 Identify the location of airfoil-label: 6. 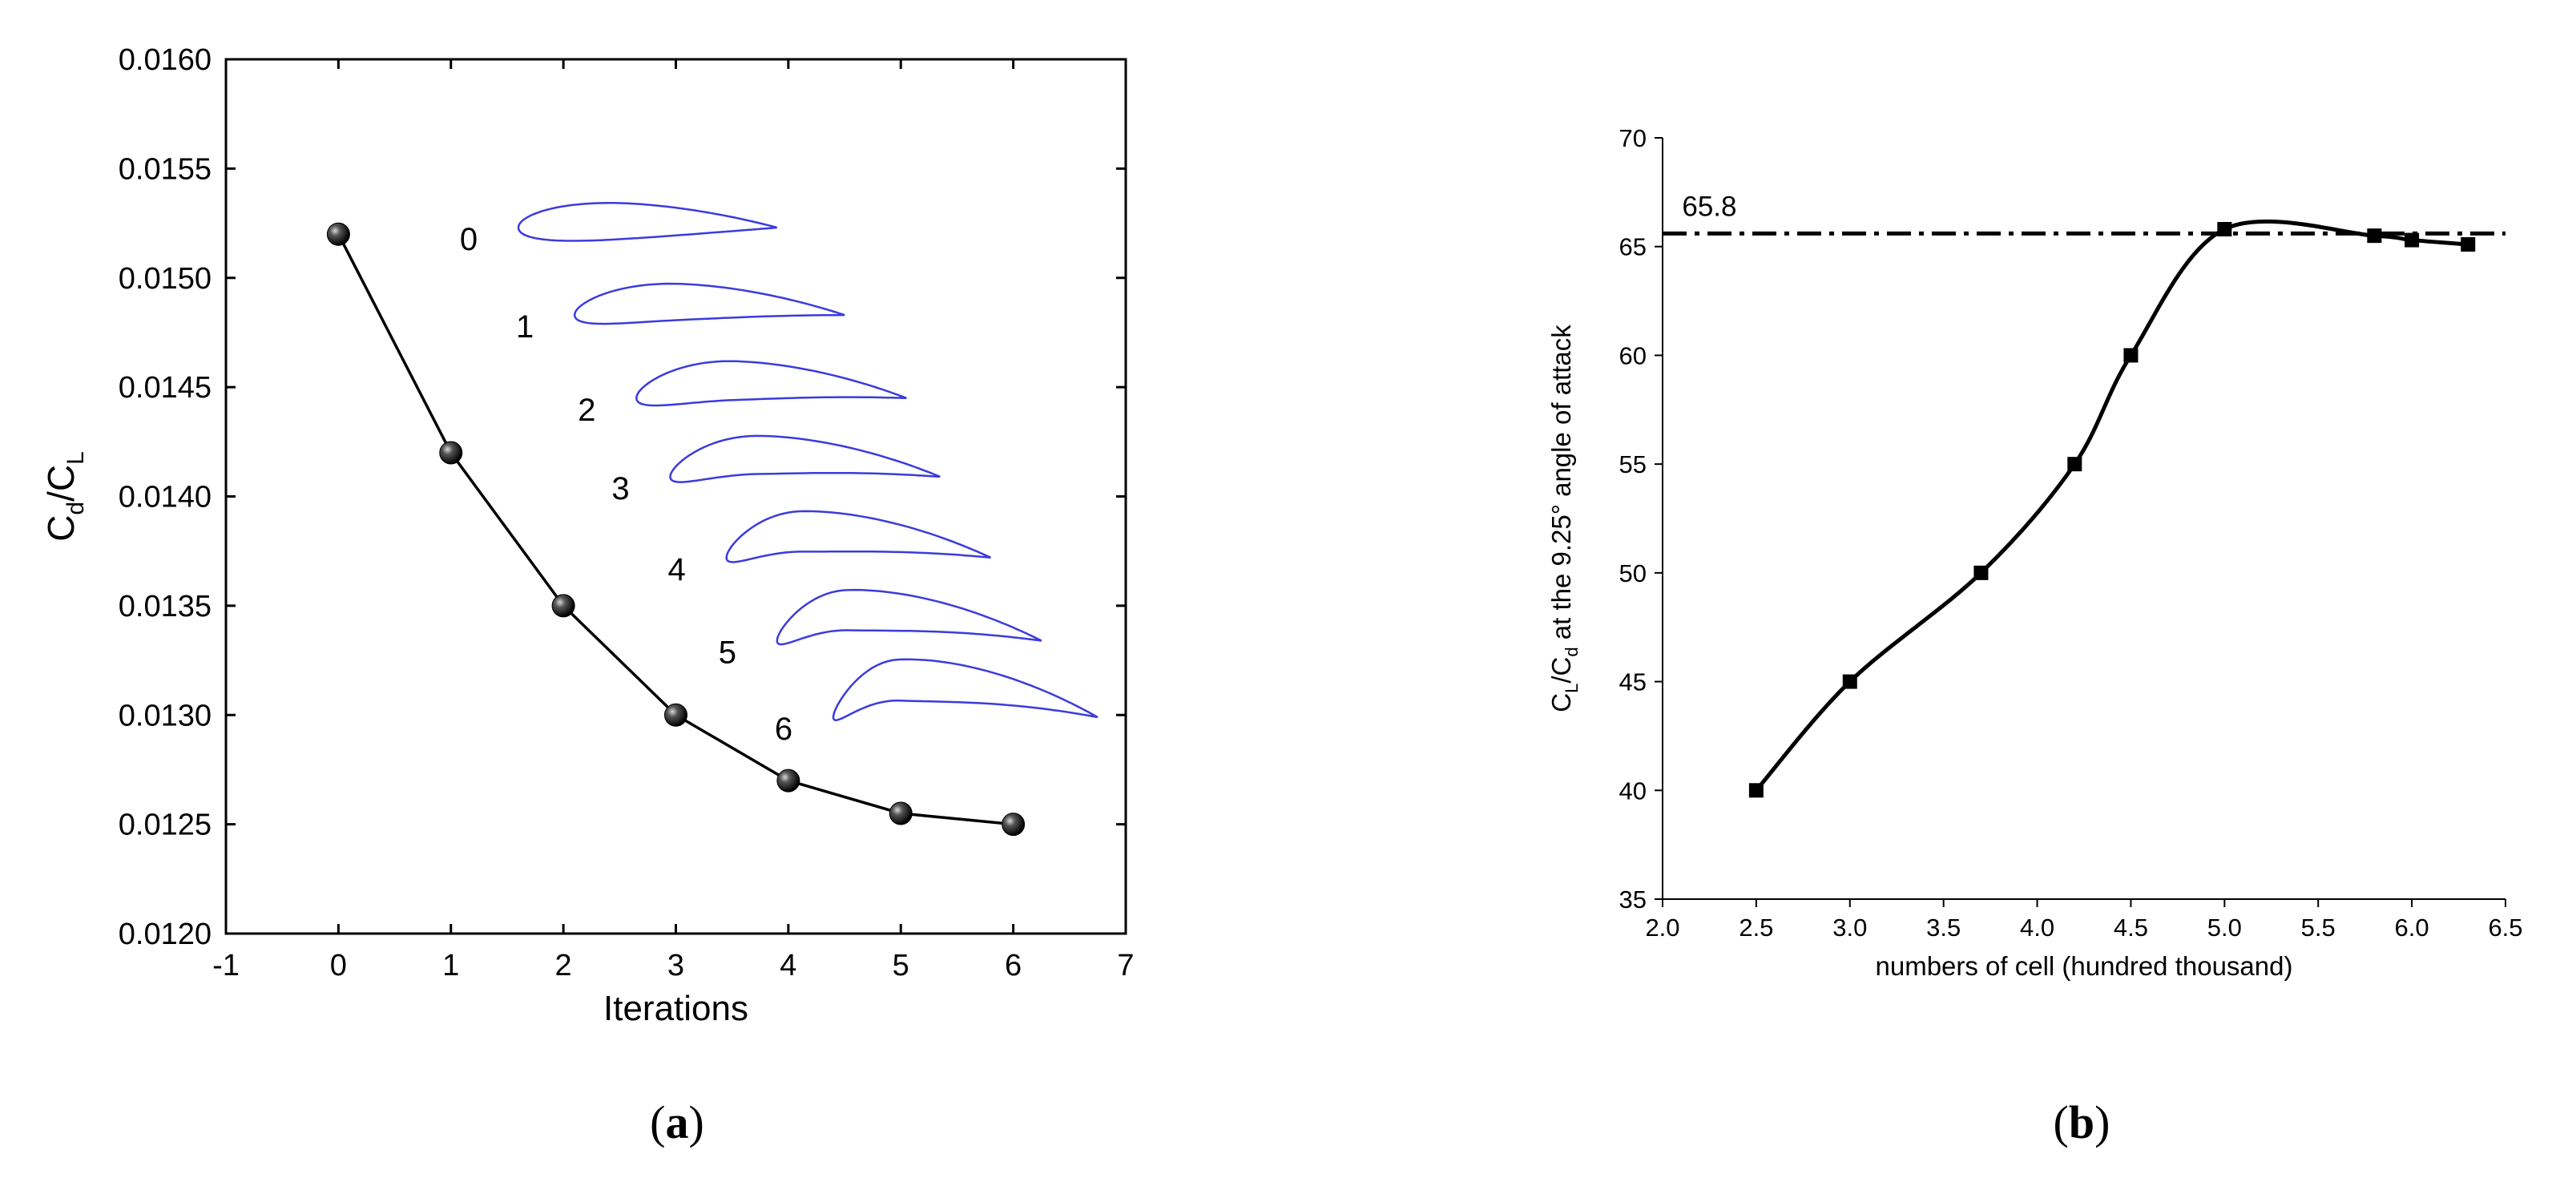
(783, 730).